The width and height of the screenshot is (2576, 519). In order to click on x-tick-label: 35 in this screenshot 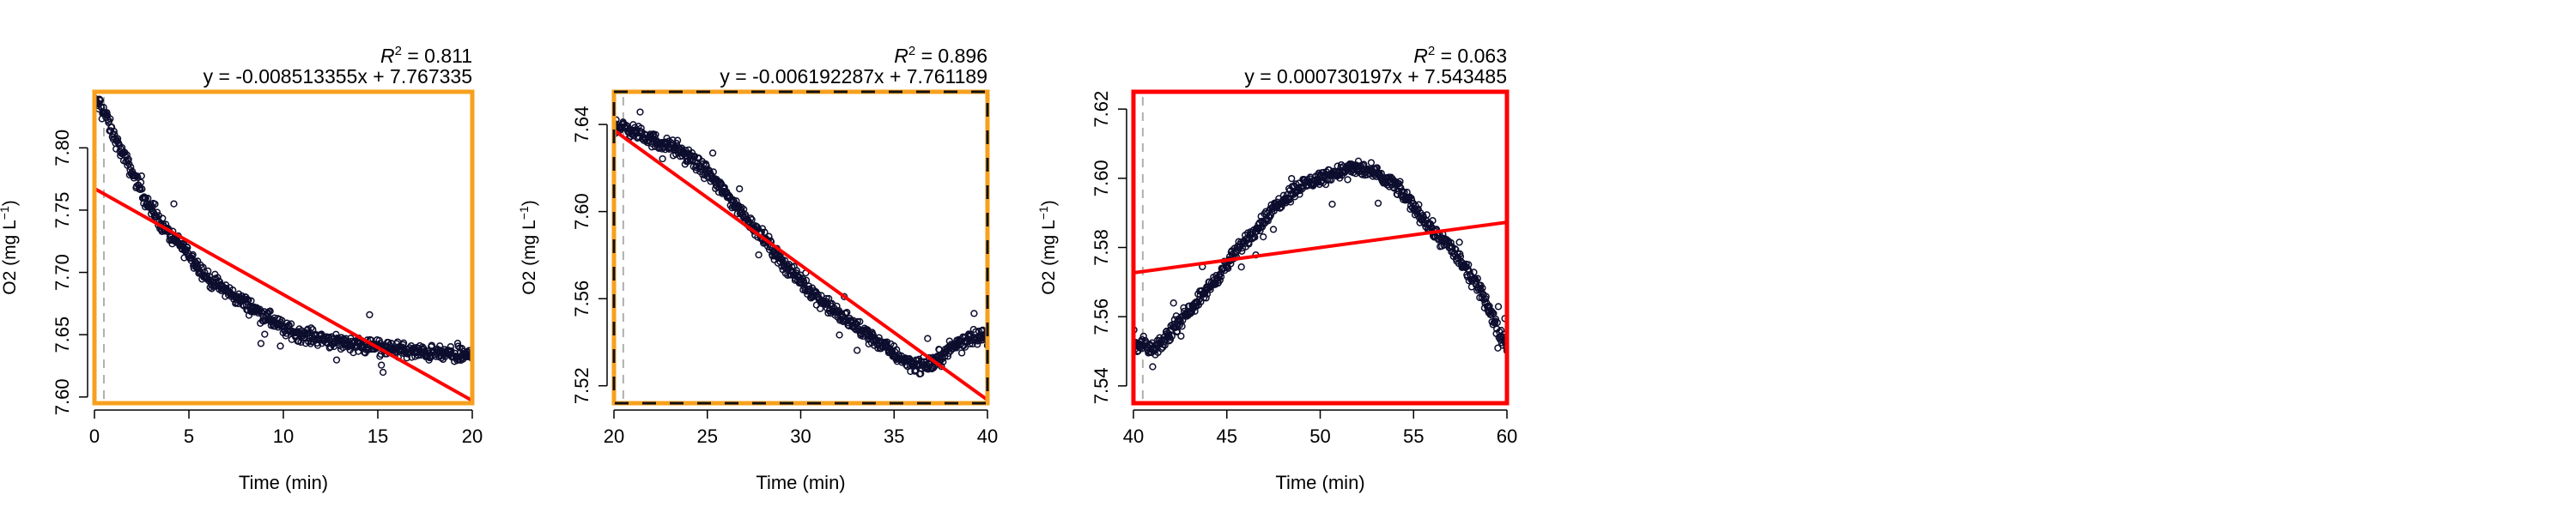, I will do `click(894, 436)`.